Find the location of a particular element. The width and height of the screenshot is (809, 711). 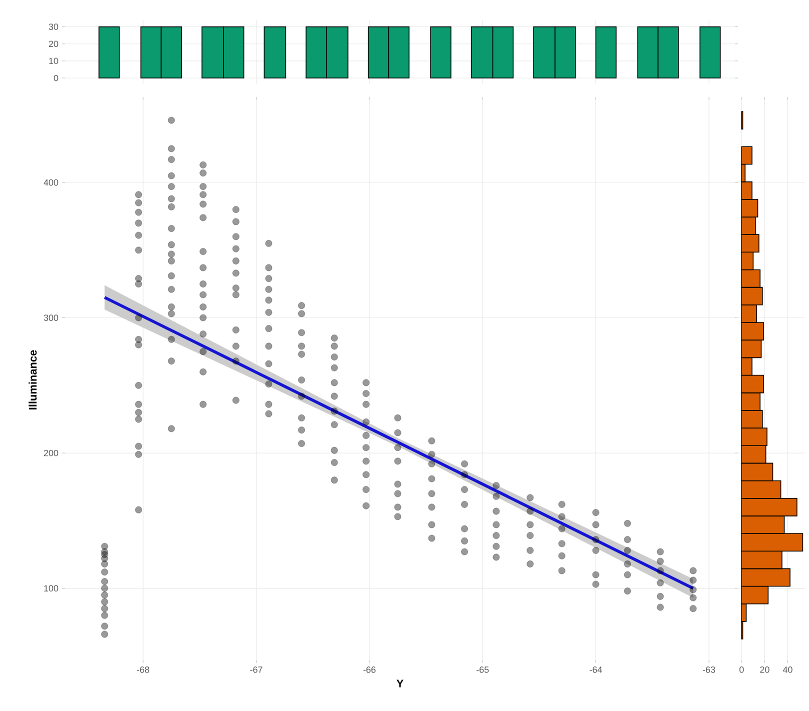

y-tick-label: 100 is located at coordinates (51, 588).